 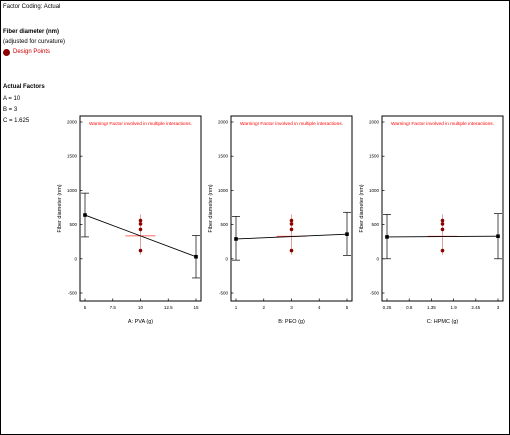 What do you see at coordinates (16, 121) in the screenshot?
I see `factor-c-value: C = 1.625` at bounding box center [16, 121].